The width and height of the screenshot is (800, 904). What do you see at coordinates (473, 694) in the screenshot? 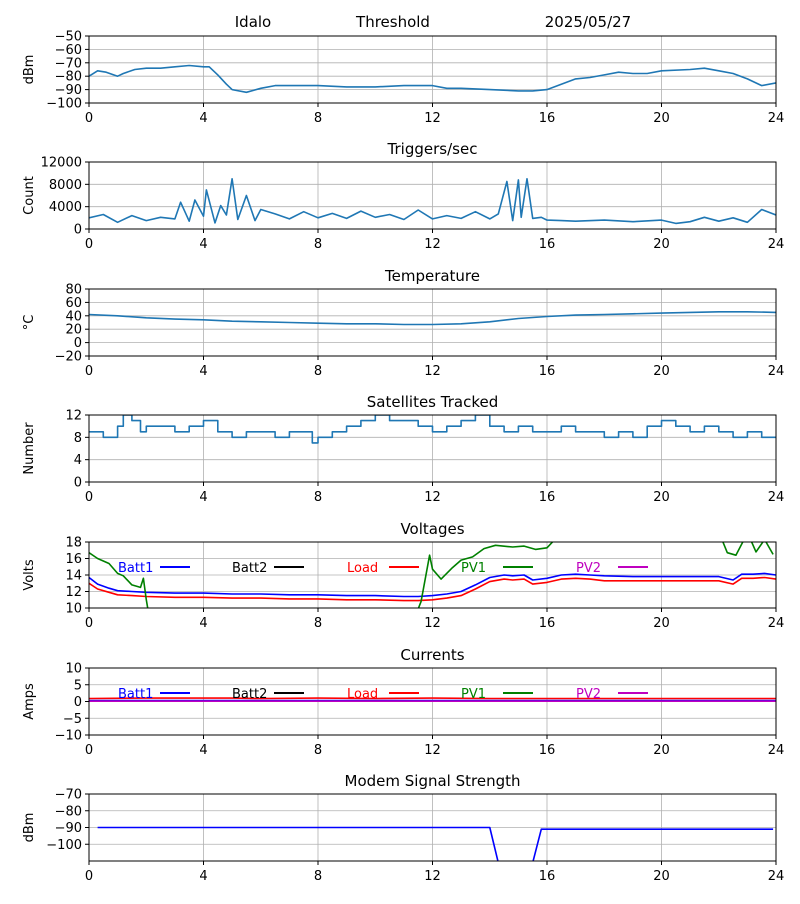
I see `currents-legend-pv1-label: PV1` at bounding box center [473, 694].